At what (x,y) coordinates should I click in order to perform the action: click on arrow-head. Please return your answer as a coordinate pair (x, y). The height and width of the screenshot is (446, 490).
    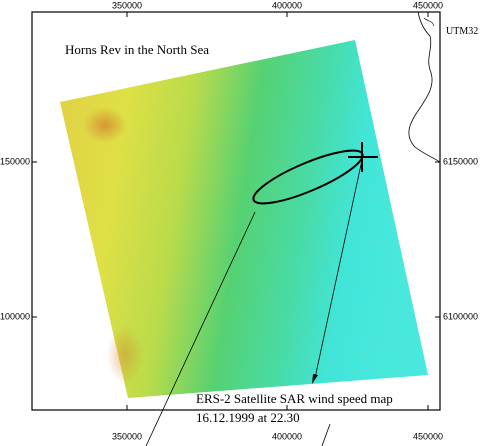
    Looking at the image, I should click on (315, 379).